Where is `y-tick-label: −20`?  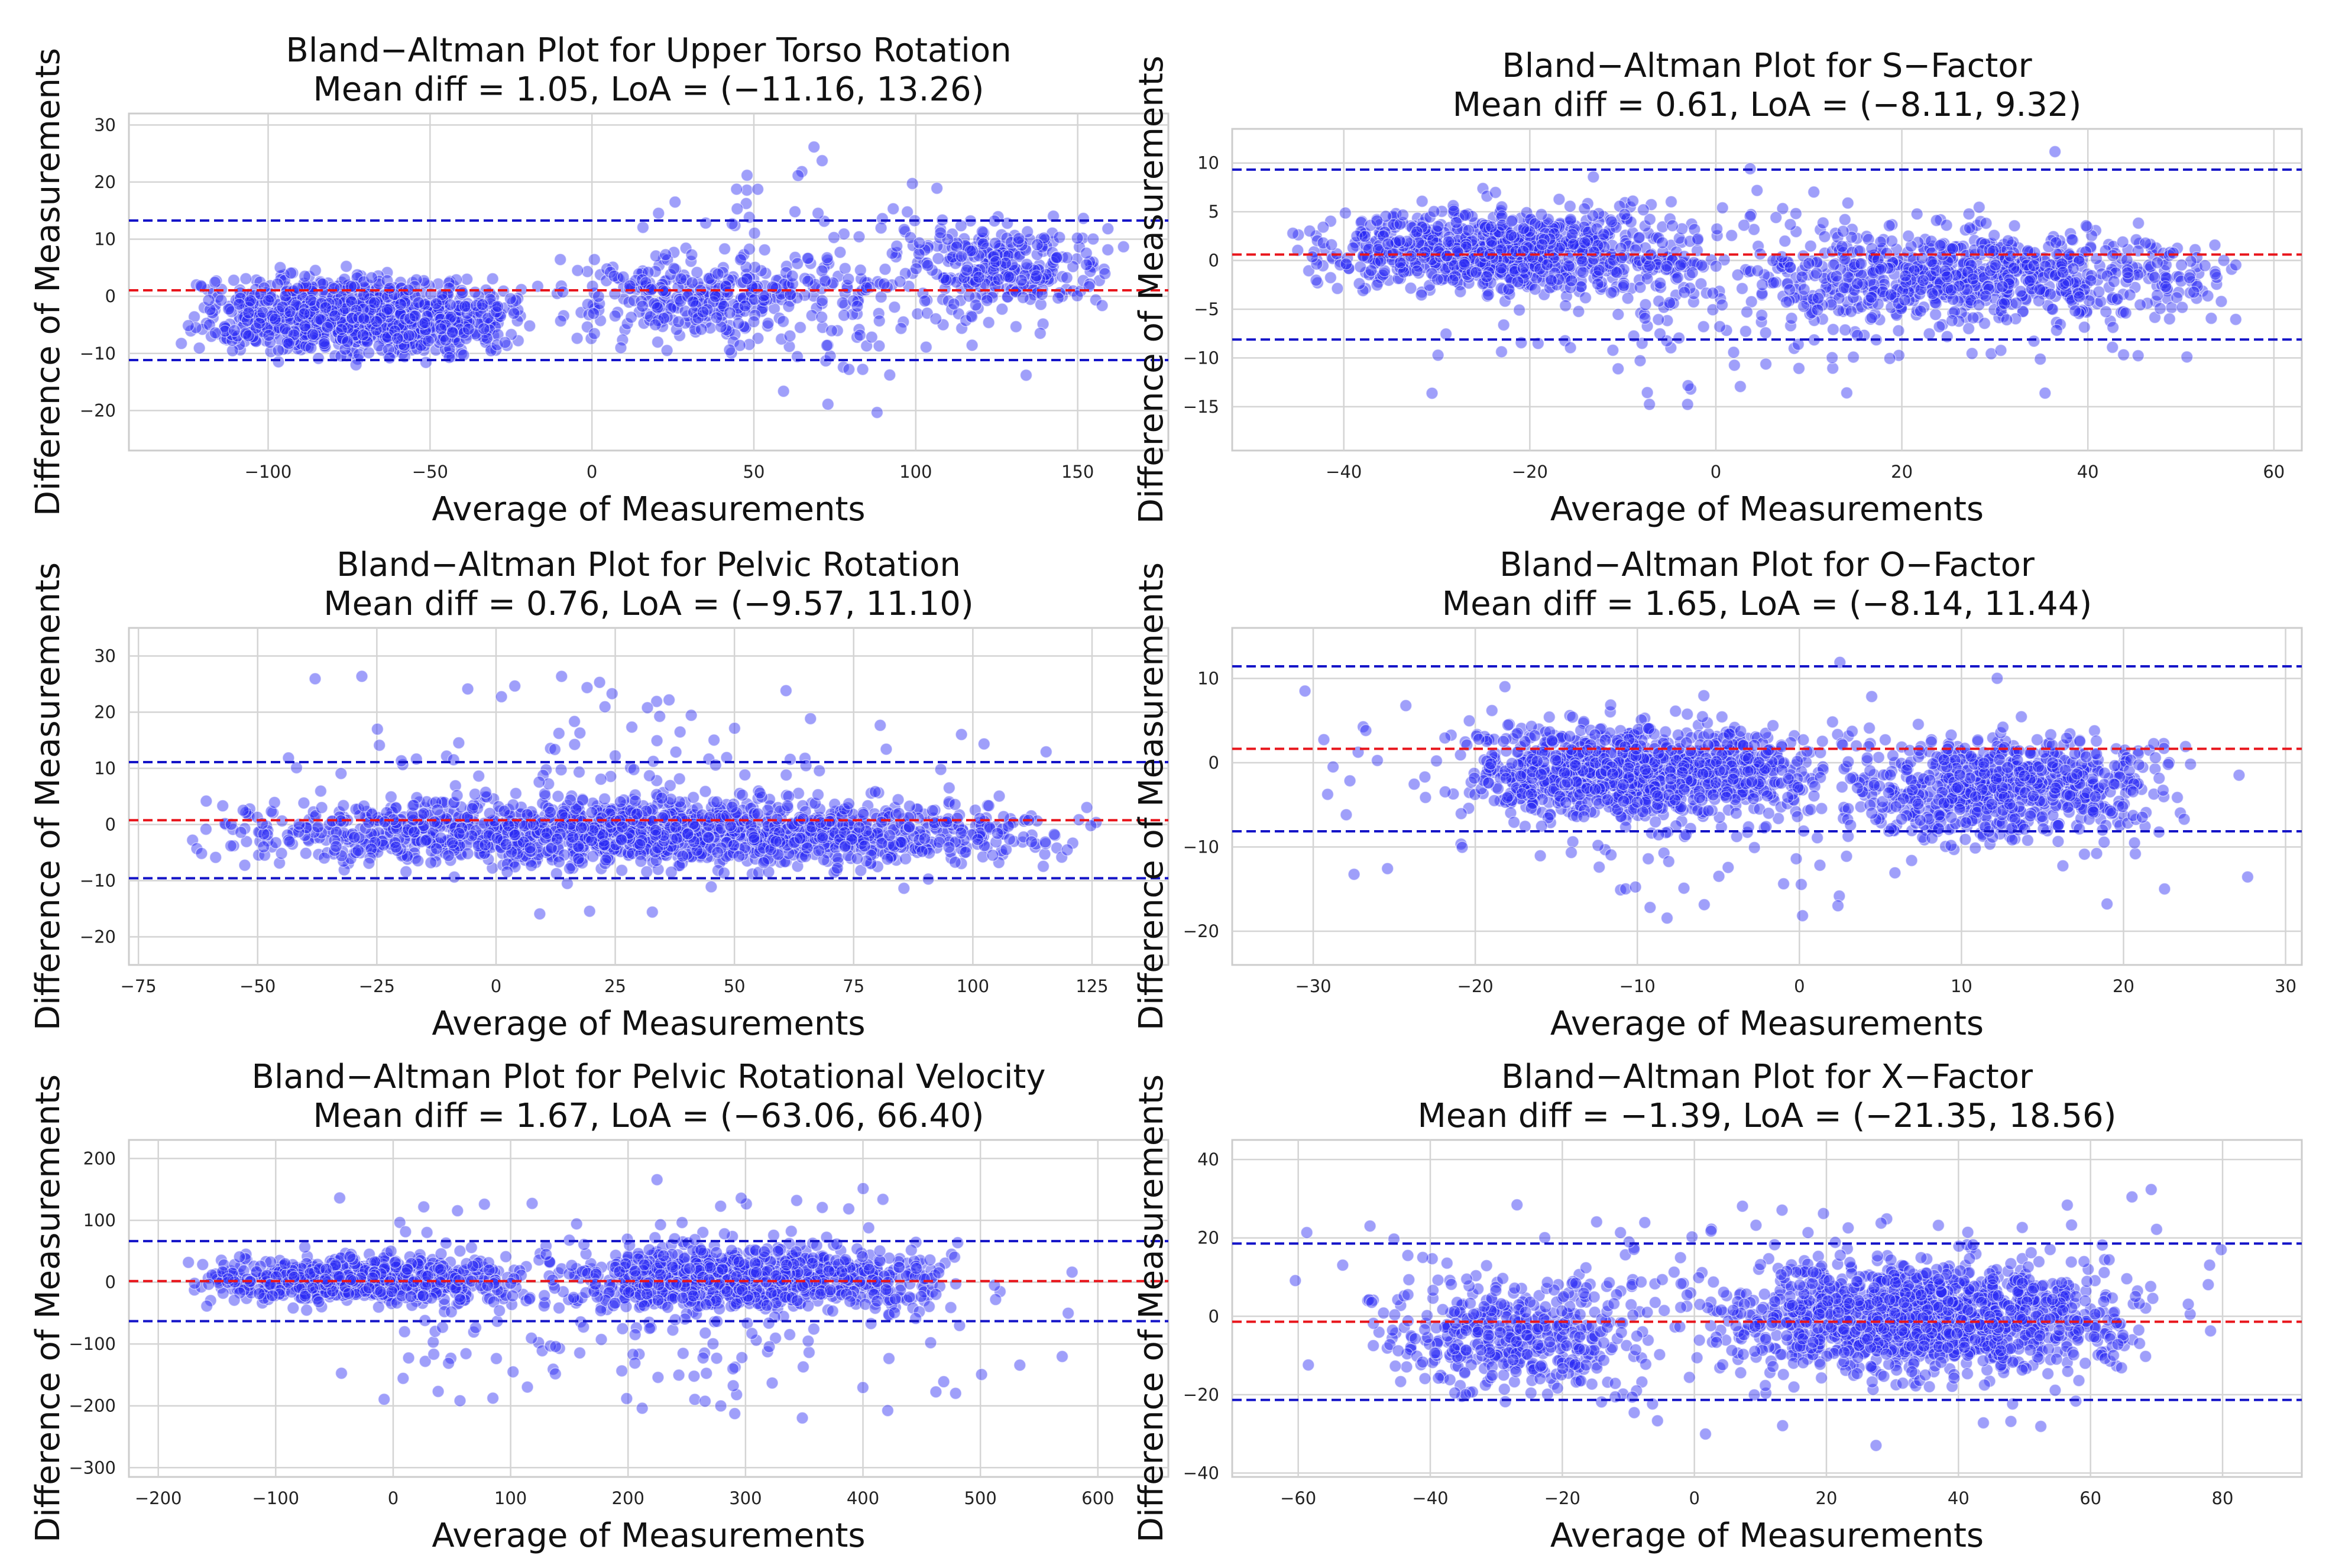
y-tick-label: −20 is located at coordinates (98, 410).